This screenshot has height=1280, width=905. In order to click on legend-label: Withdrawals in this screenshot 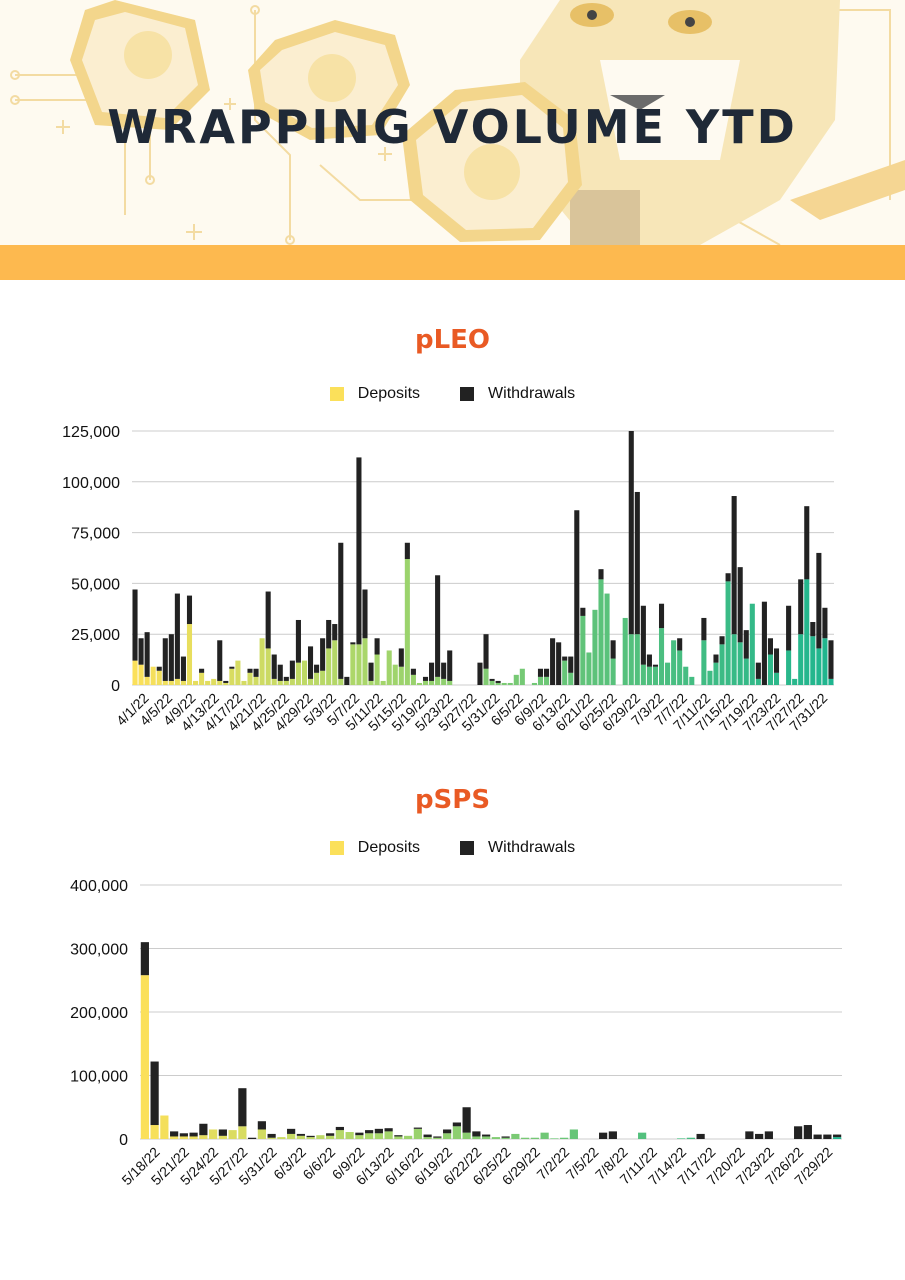, I will do `click(532, 393)`.